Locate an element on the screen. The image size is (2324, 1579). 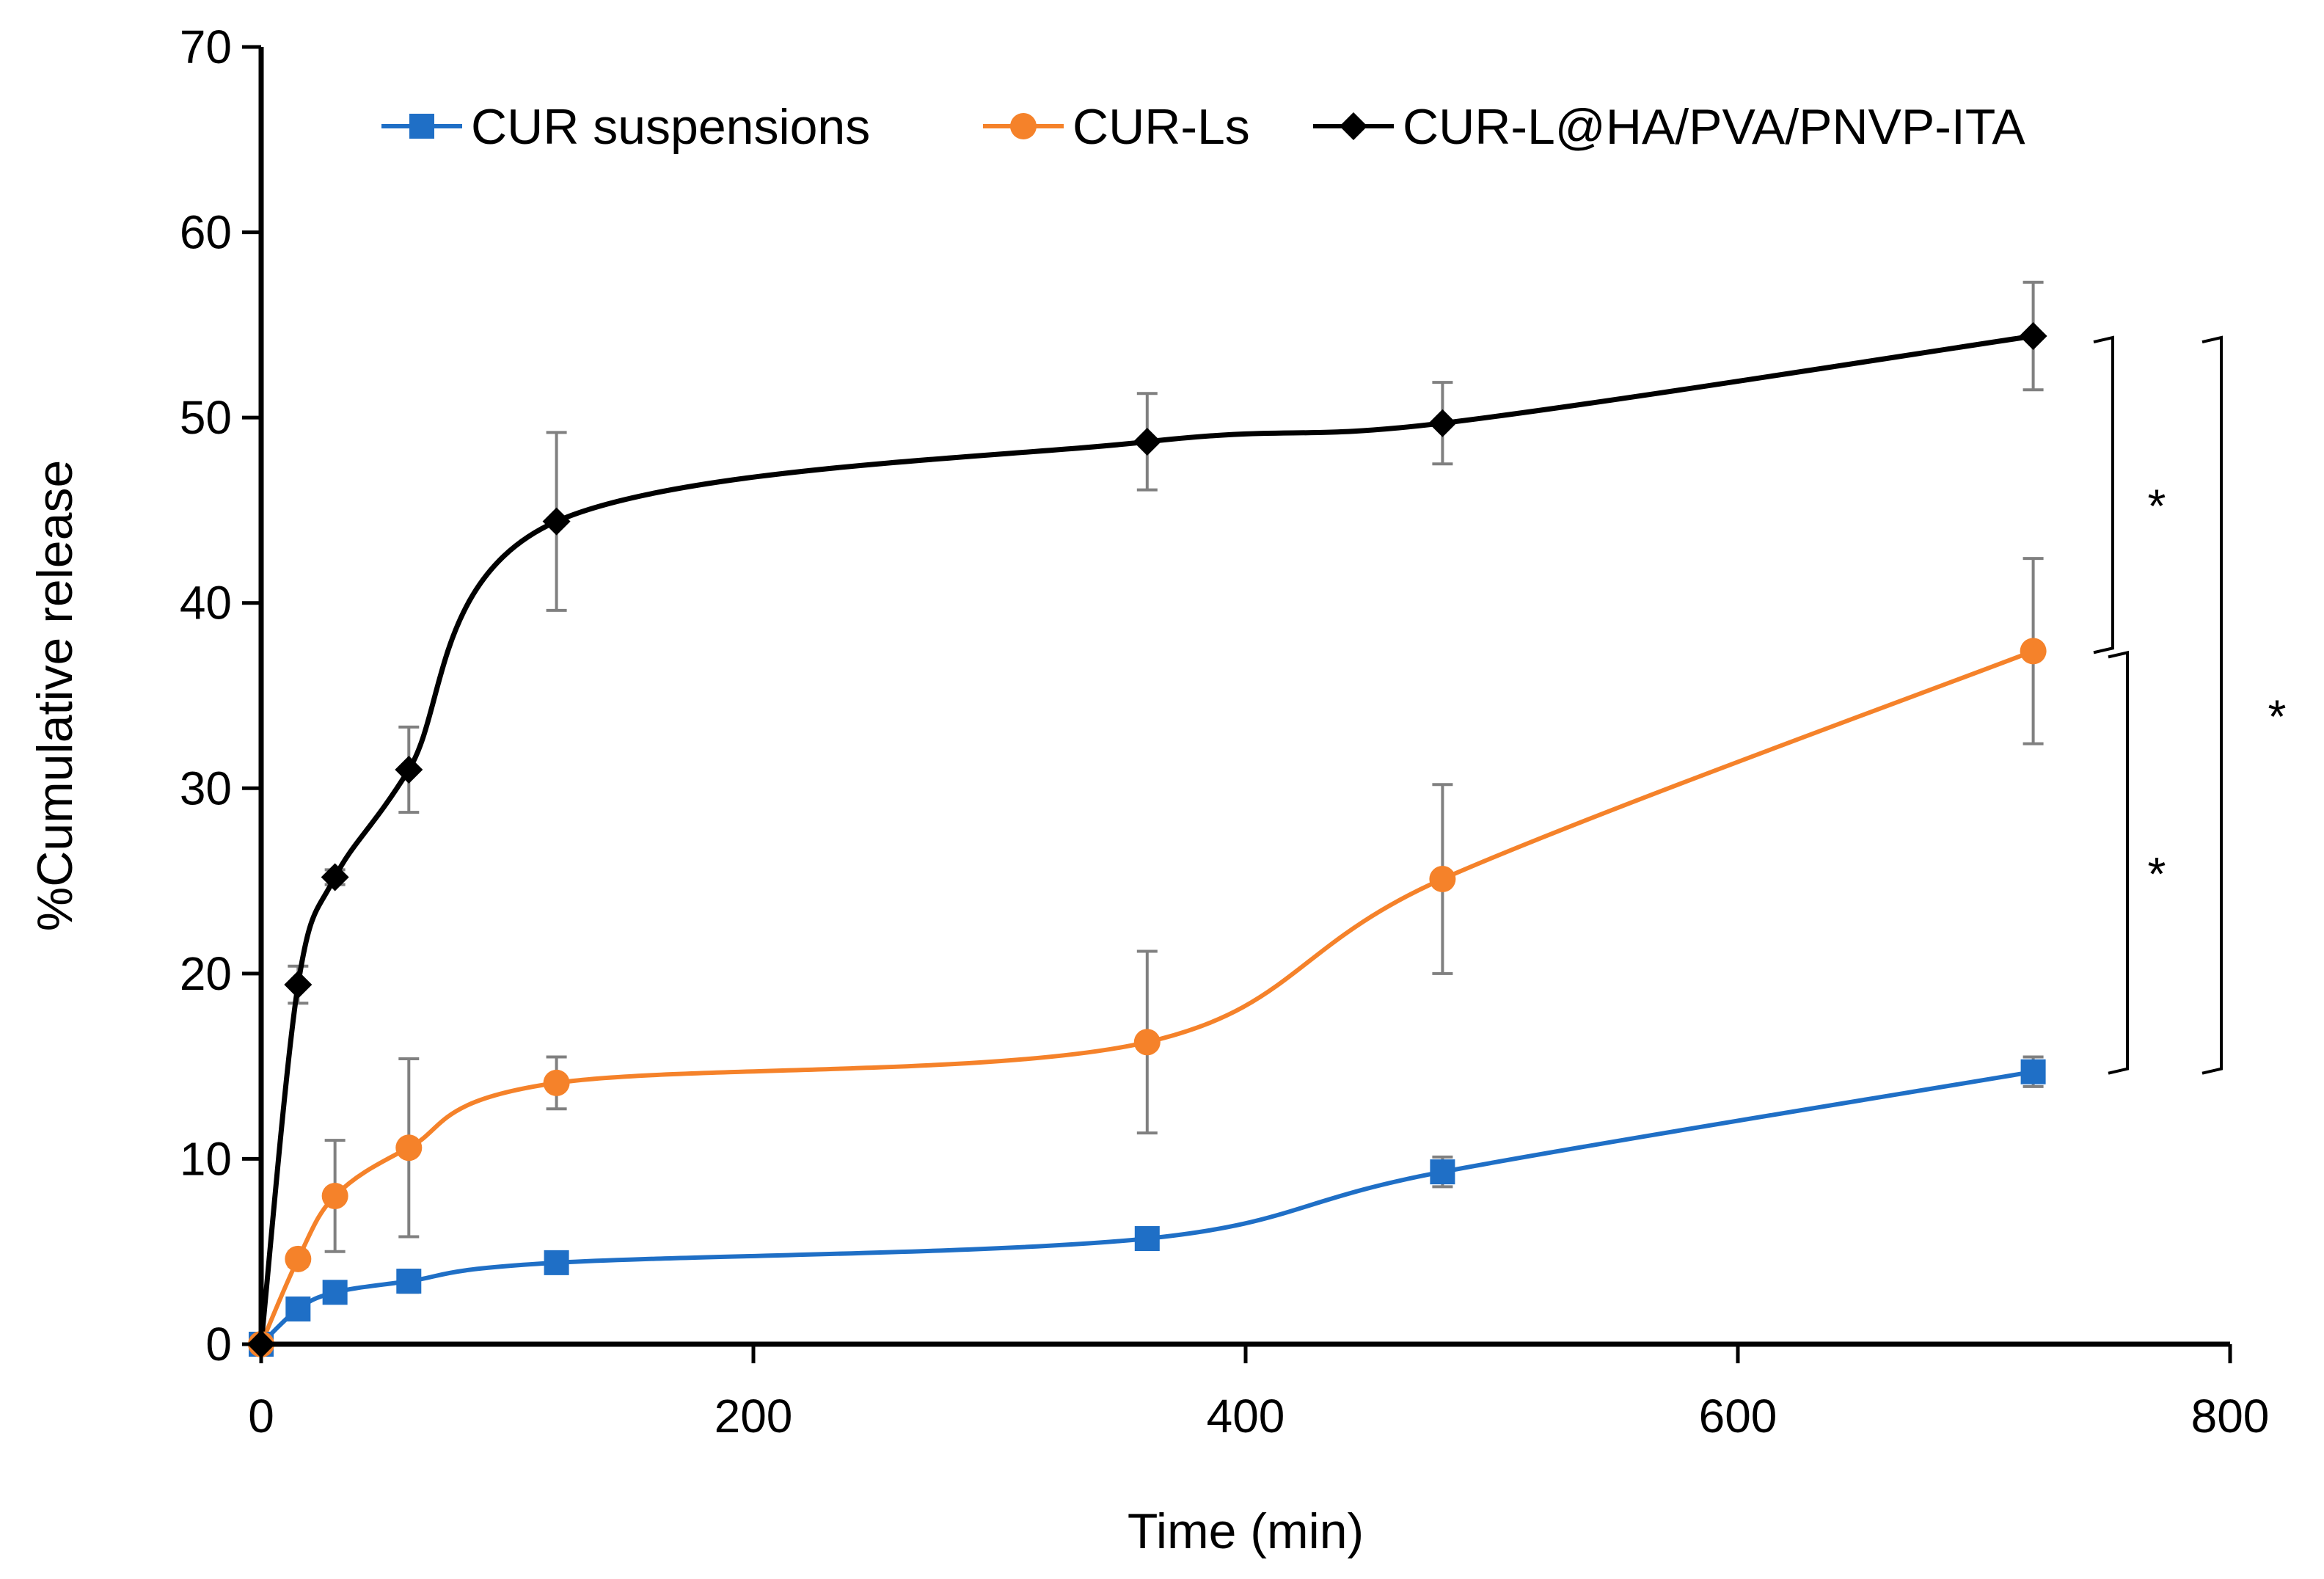
y-tick-label: 40 is located at coordinates (206, 603).